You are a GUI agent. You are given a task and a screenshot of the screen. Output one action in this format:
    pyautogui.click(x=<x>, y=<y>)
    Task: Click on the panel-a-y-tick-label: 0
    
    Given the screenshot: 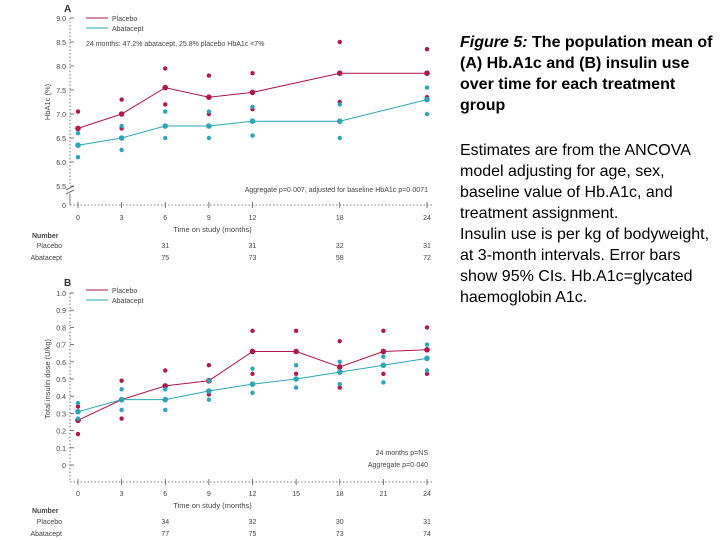 What is the action you would take?
    pyautogui.click(x=64, y=206)
    